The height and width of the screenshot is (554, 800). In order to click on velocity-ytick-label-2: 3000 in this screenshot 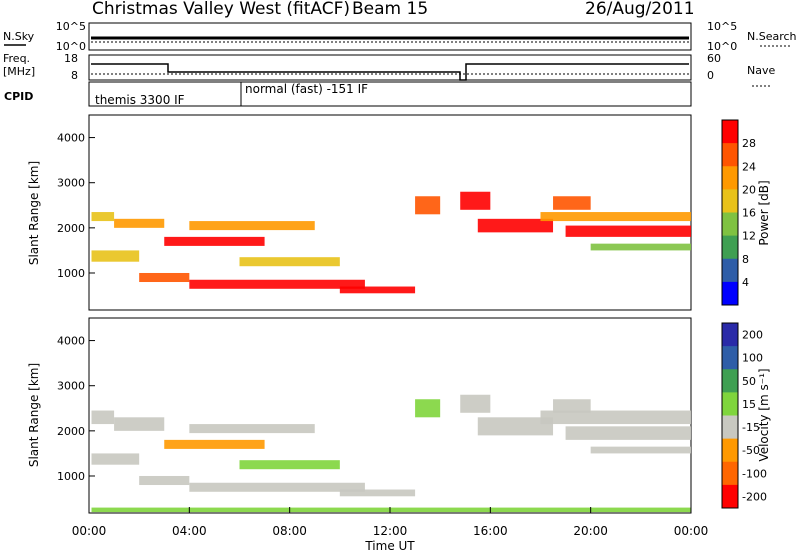, I will do `click(71, 386)`.